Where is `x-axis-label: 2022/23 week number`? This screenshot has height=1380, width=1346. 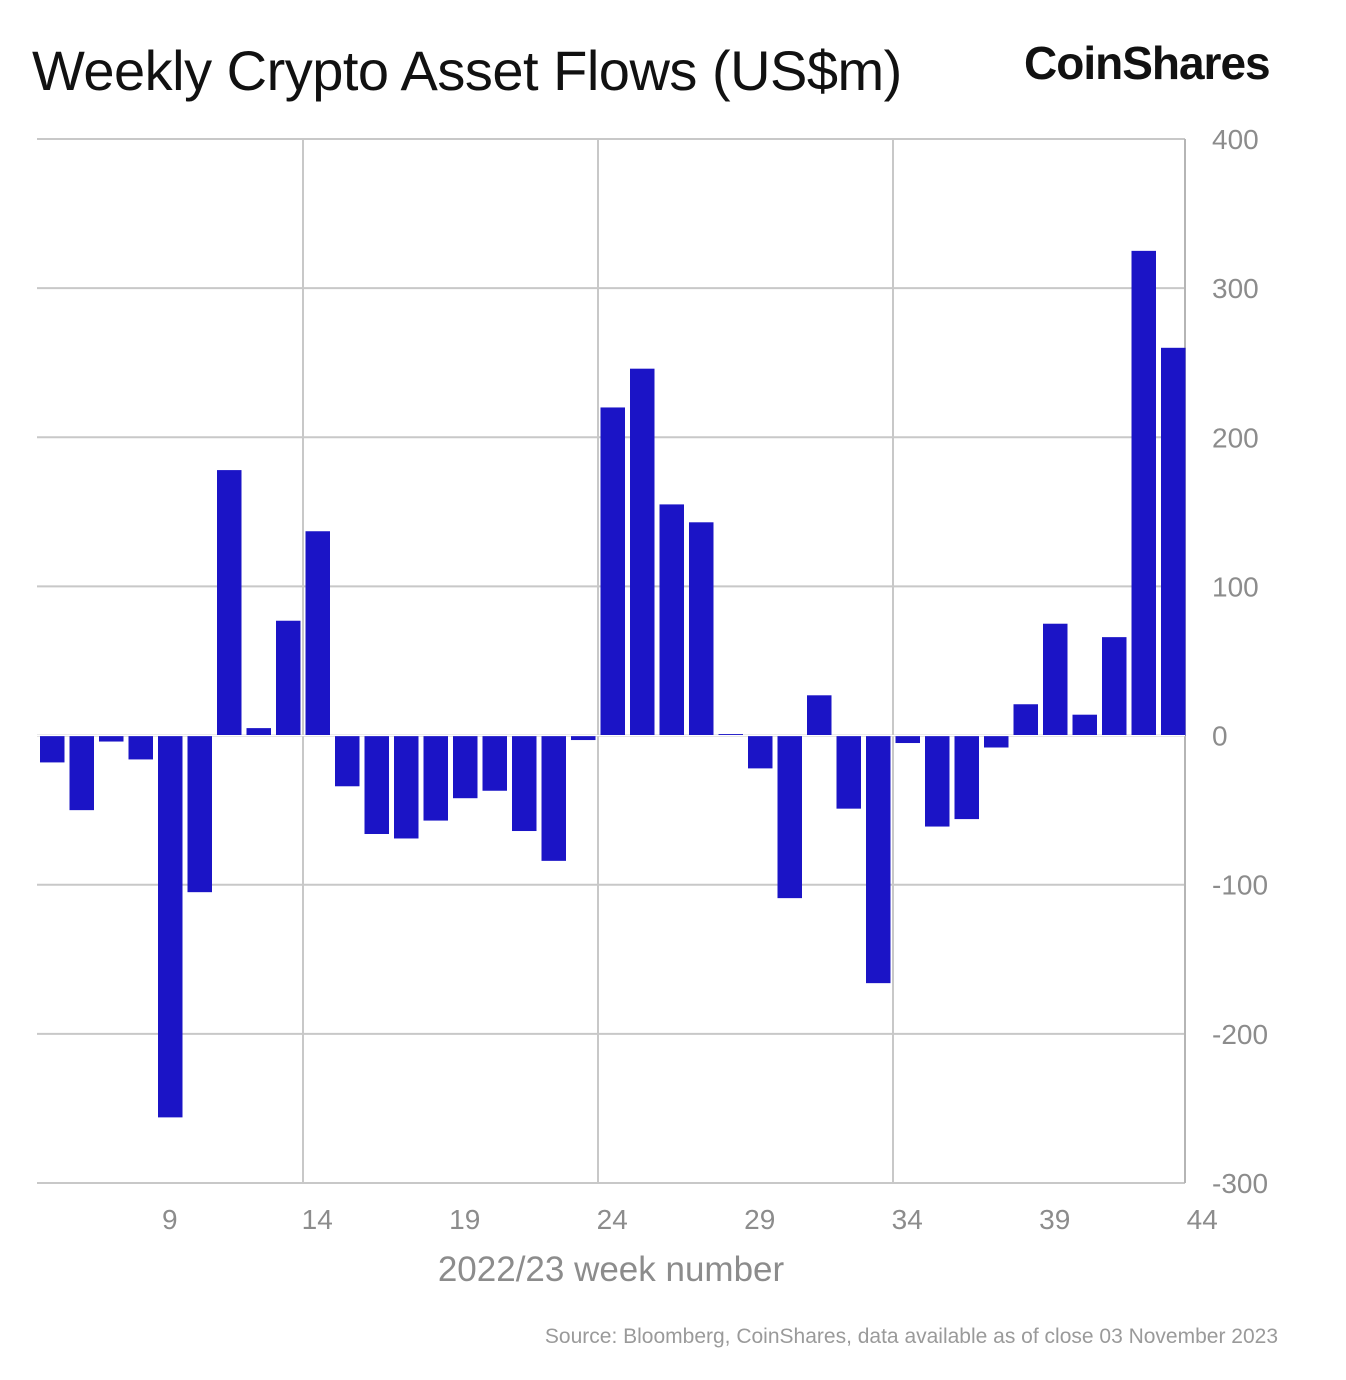
x-axis-label: 2022/23 week number is located at coordinates (611, 1269).